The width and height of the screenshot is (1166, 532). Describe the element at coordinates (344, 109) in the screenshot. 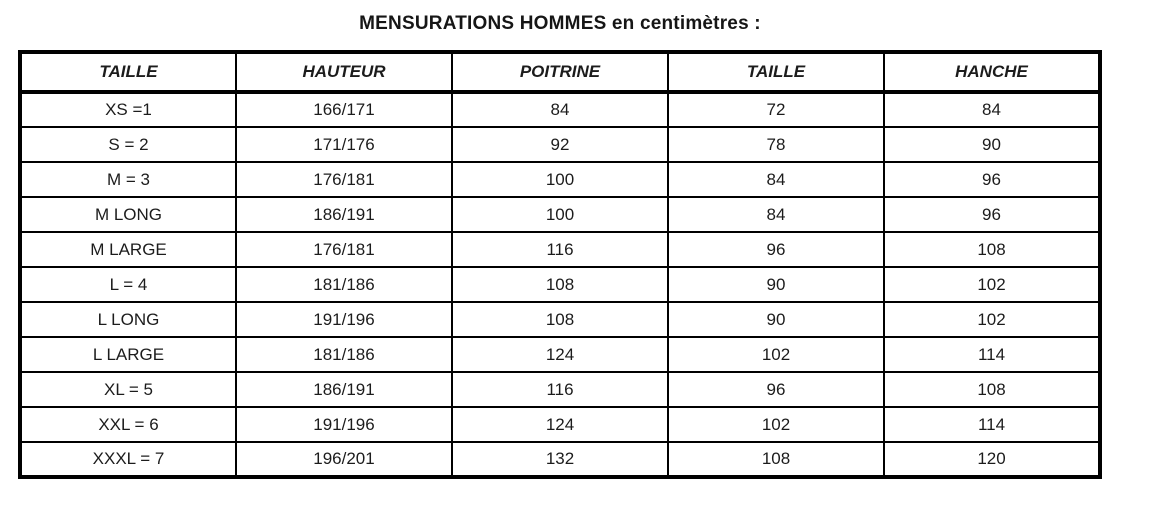

I see `cell-hauteur: 166/171` at that location.